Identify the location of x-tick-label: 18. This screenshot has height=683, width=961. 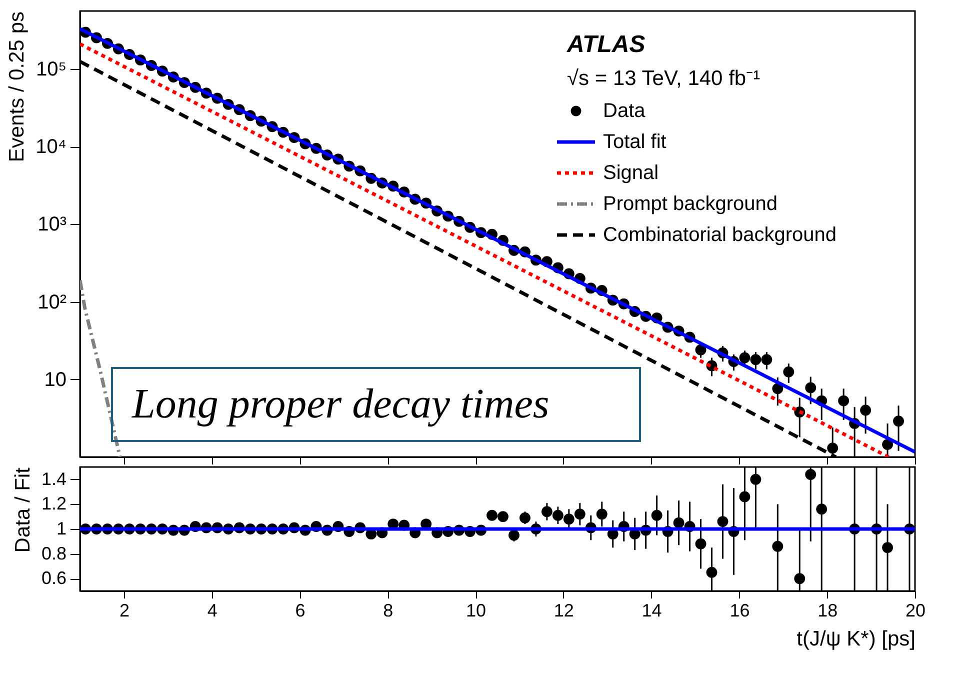
(828, 610).